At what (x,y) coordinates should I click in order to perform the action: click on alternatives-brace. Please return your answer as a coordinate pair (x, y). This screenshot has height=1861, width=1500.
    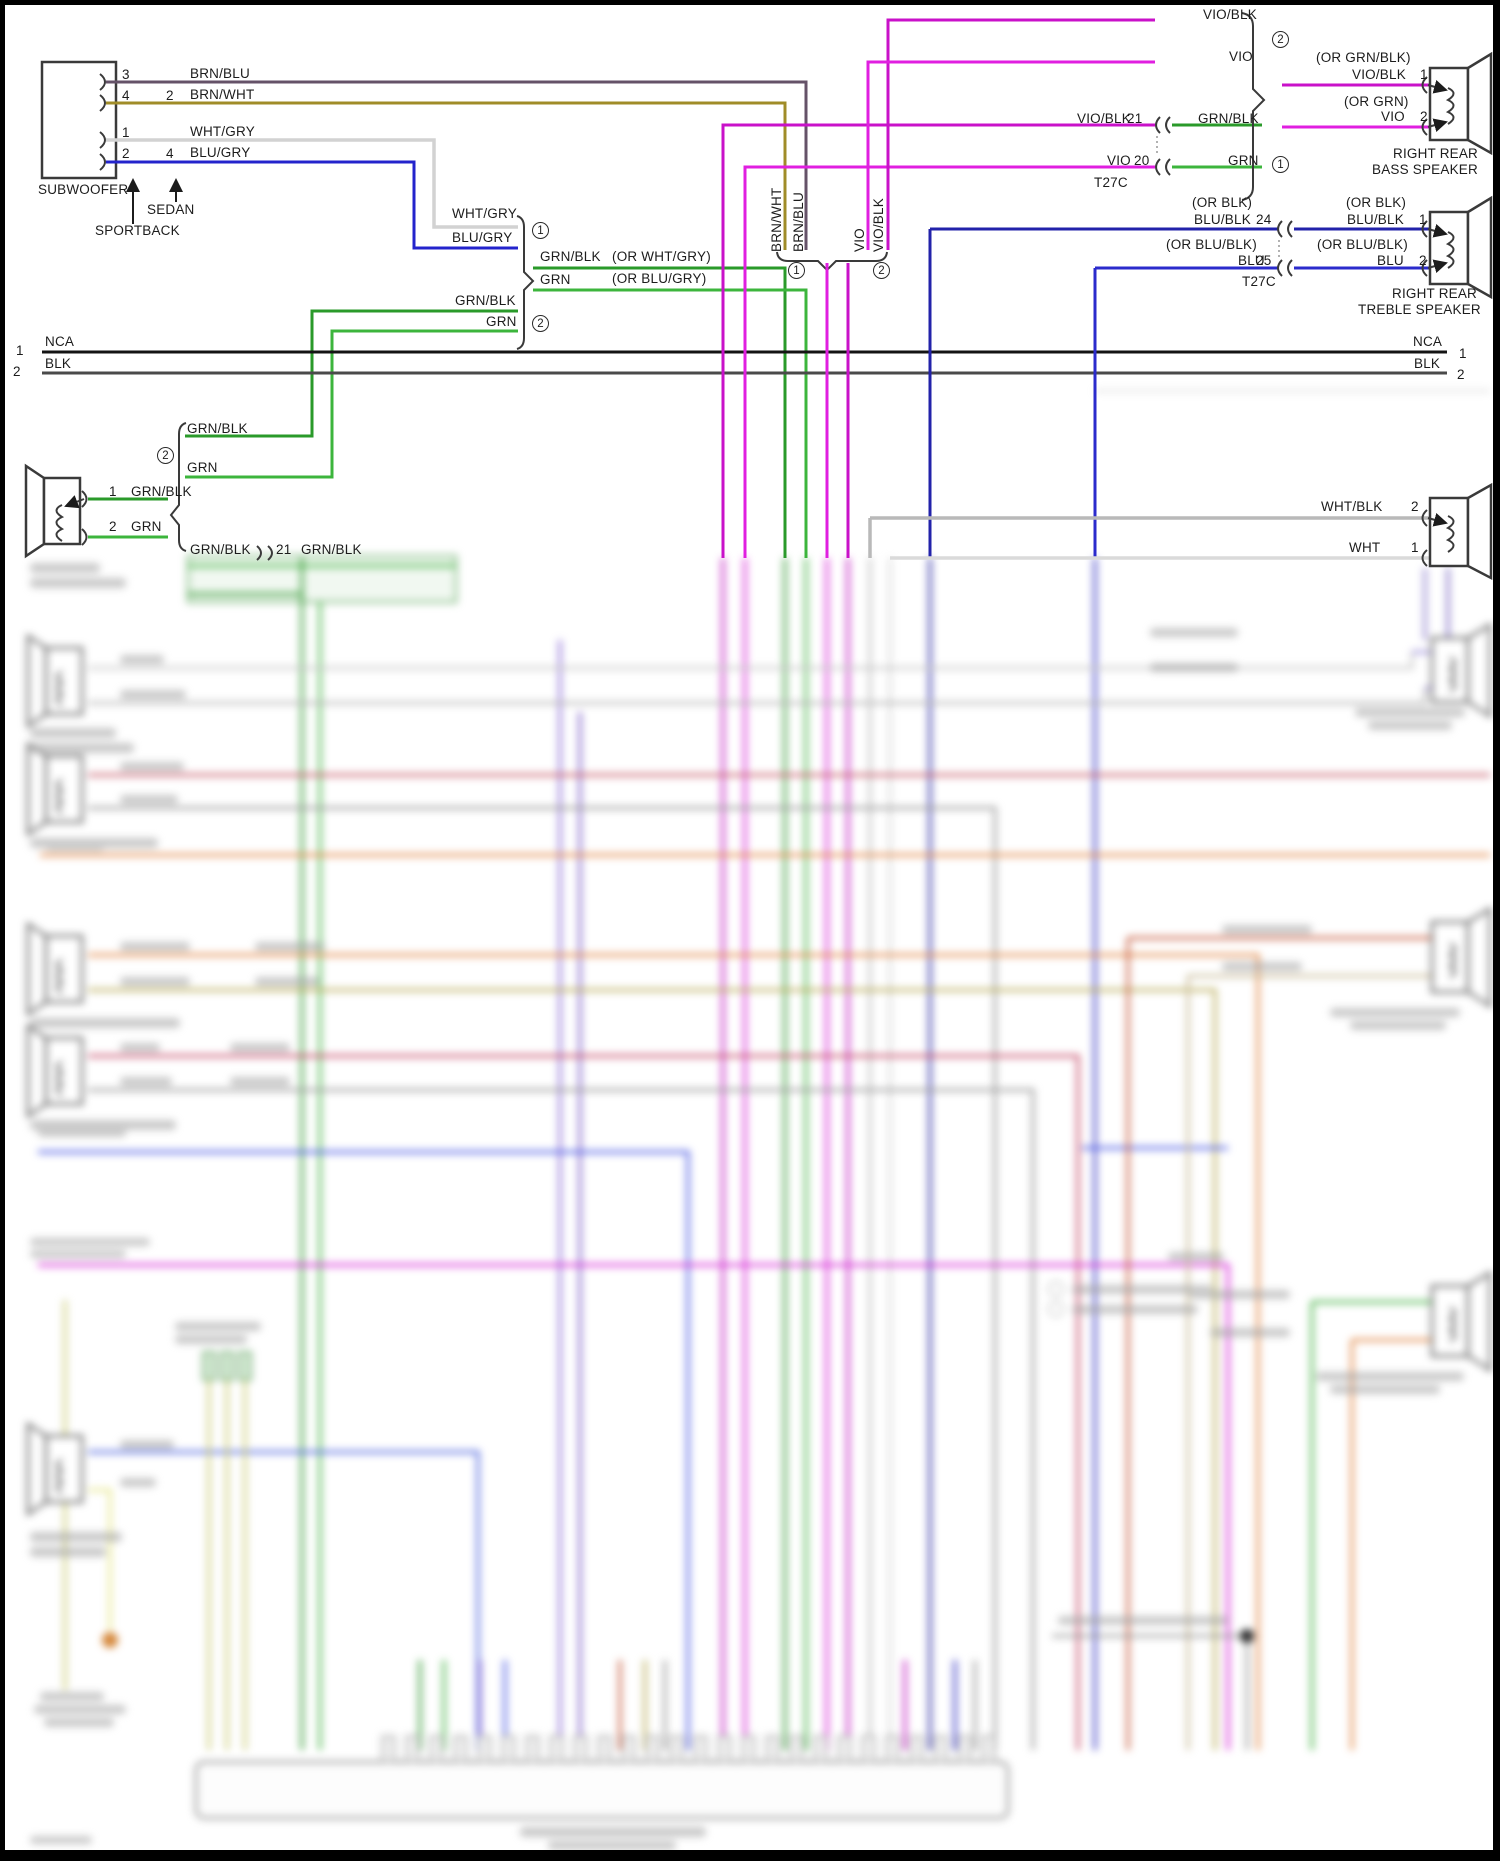
    Looking at the image, I should click on (832, 261).